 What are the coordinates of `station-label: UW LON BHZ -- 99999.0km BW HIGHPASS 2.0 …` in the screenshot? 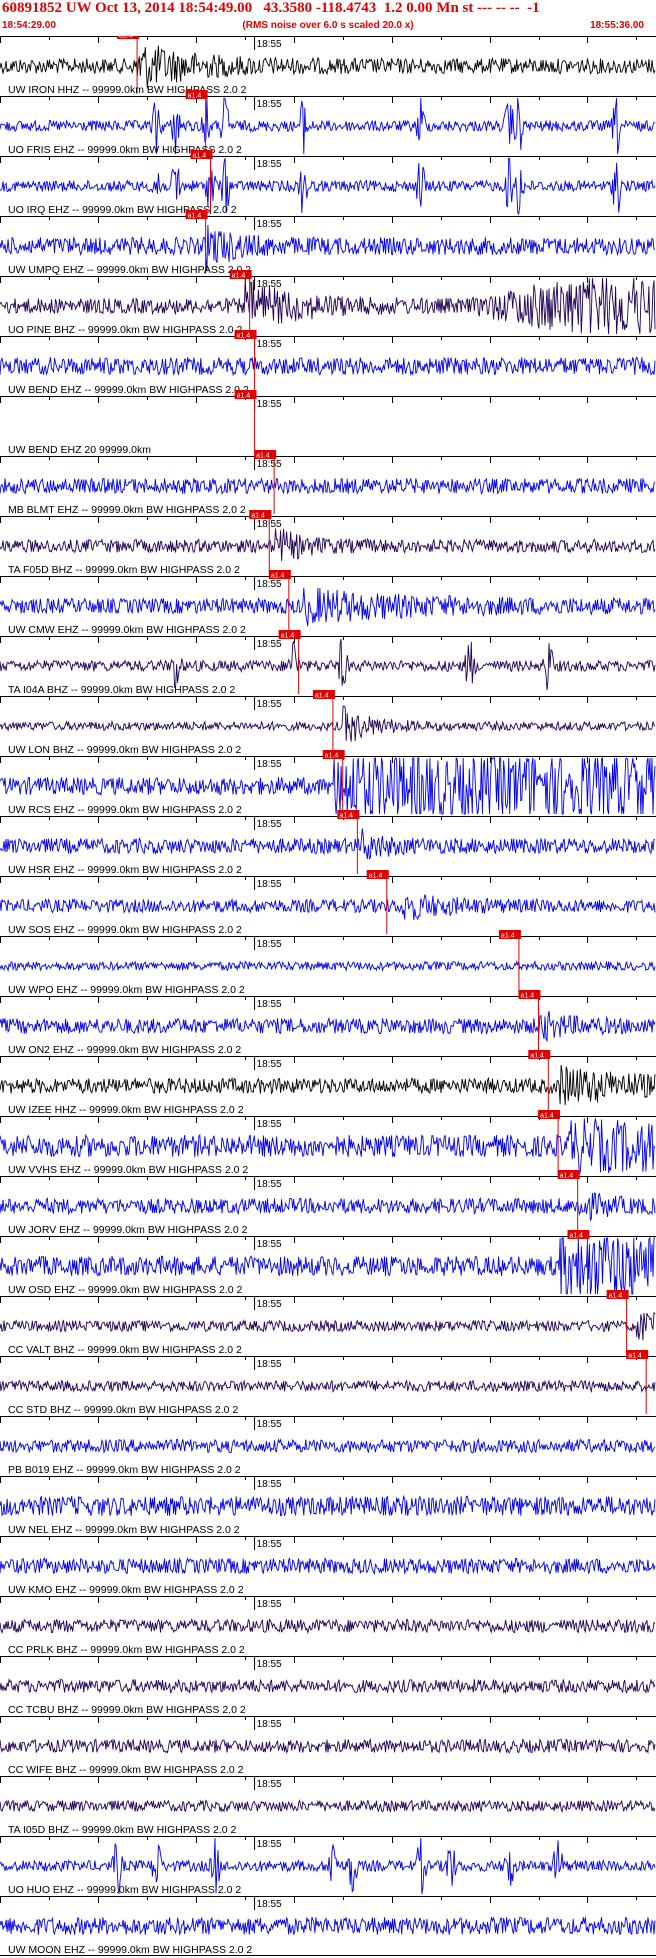 It's located at (124, 750).